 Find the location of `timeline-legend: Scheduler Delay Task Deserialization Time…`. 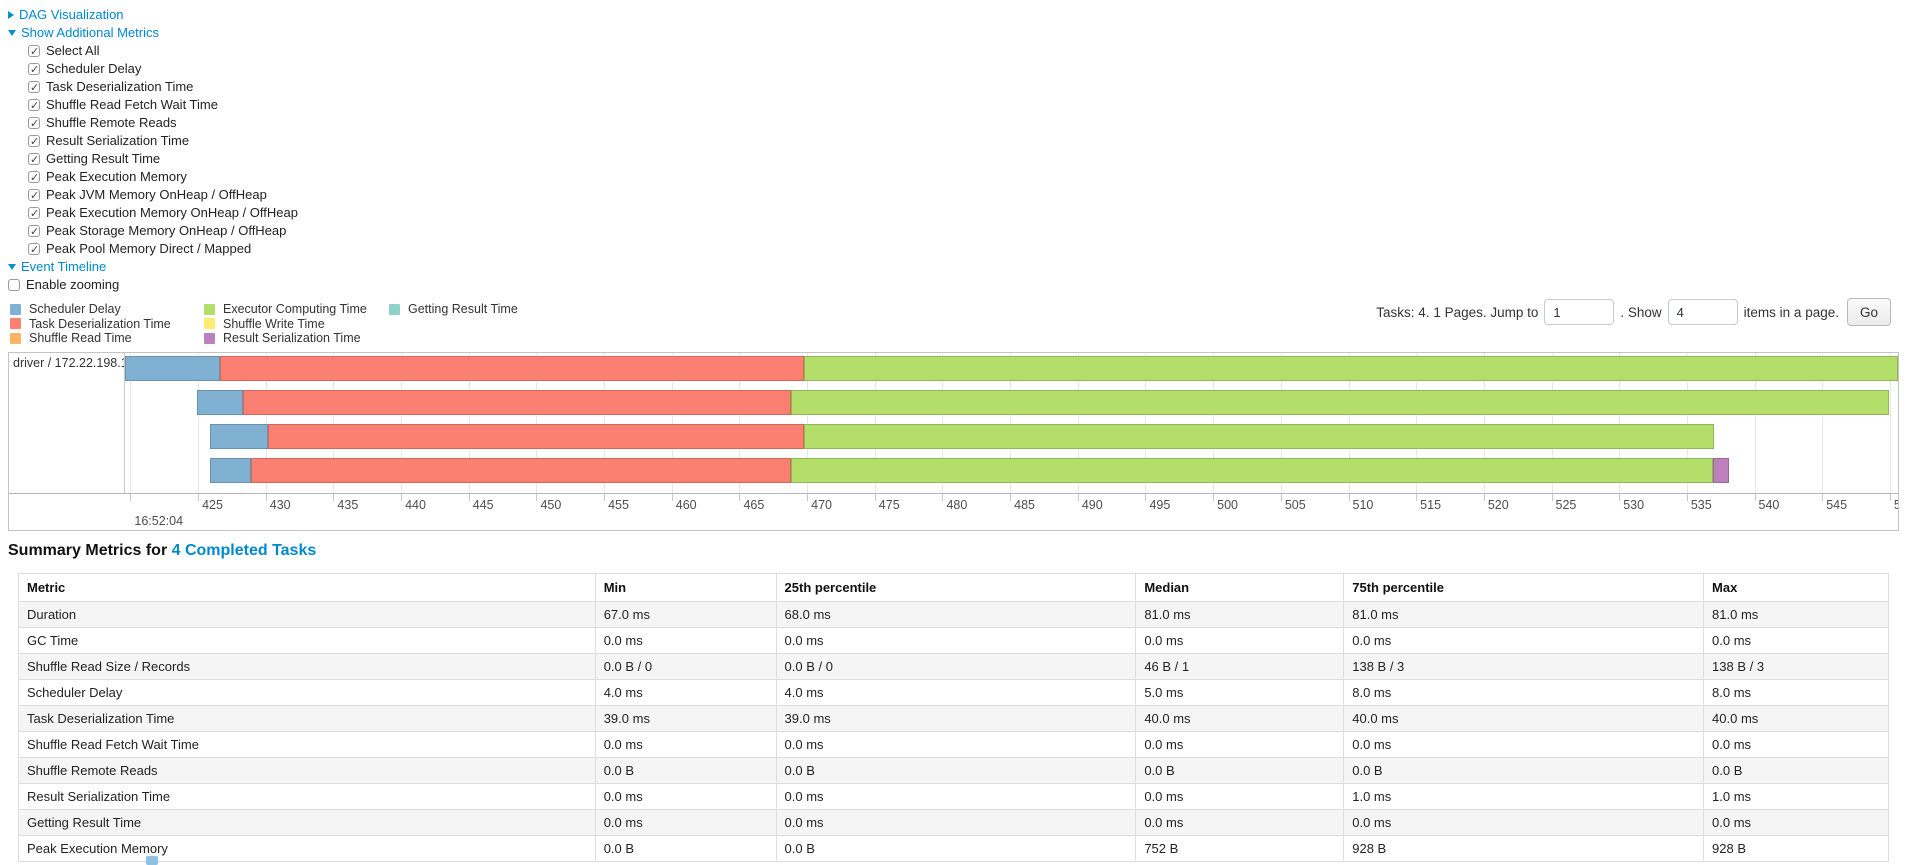

timeline-legend: Scheduler Delay Task Deserialization Time… is located at coordinates (264, 324).